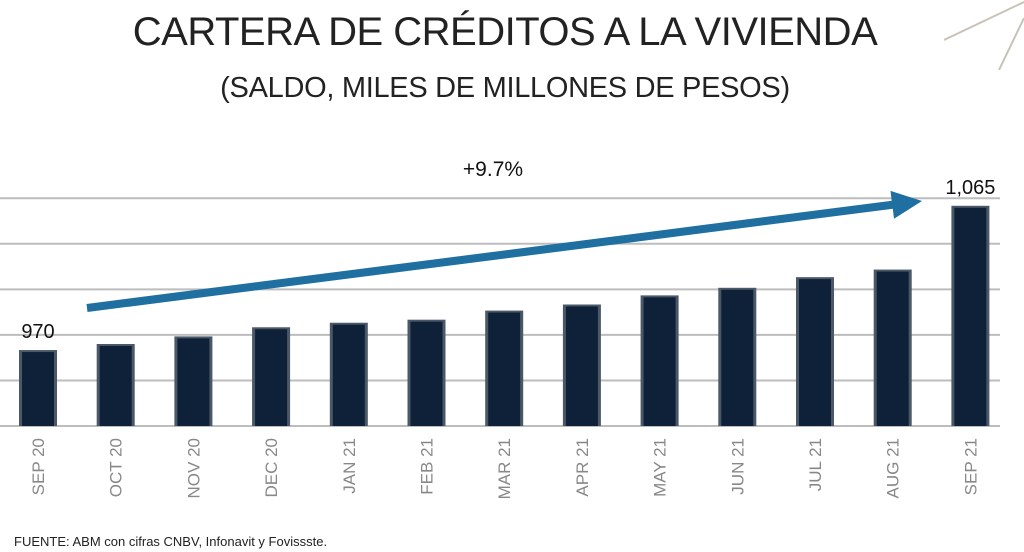  Describe the element at coordinates (116, 467) in the screenshot. I see `tick-label-oct-20: OCT 20` at that location.